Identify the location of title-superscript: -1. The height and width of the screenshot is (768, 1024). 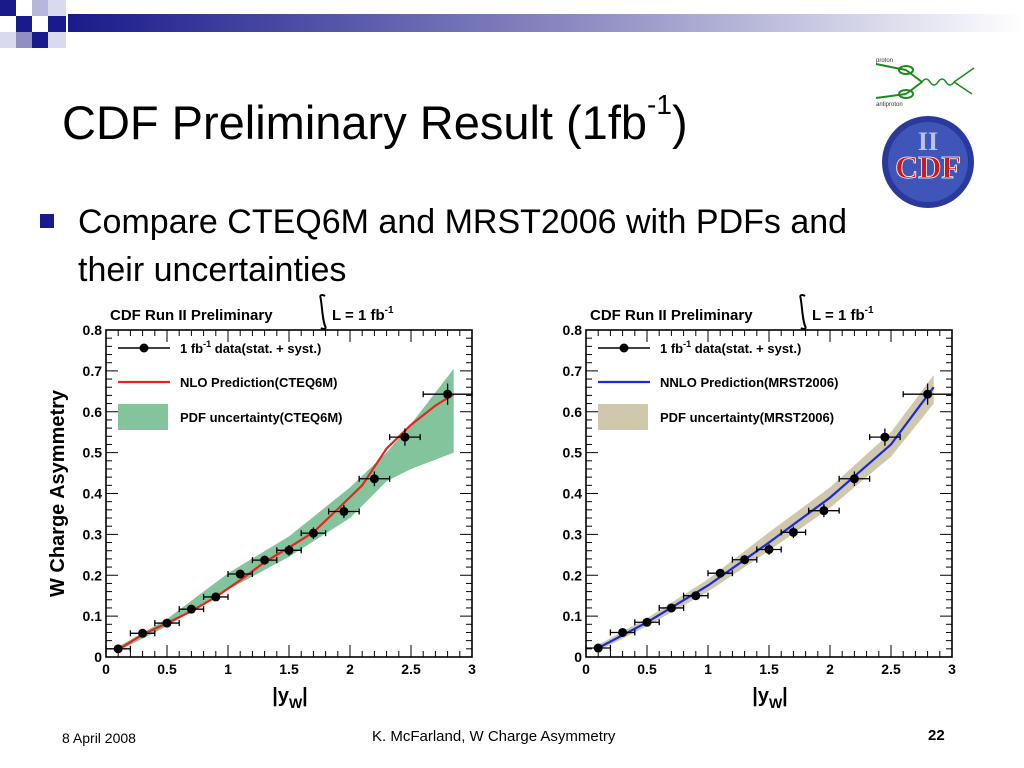
(659, 104).